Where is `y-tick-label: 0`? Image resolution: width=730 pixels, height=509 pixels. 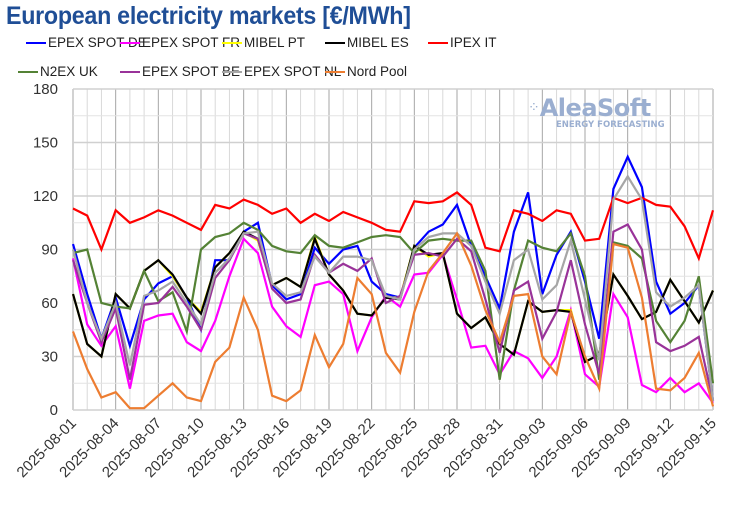 y-tick-label: 0 is located at coordinates (54, 410).